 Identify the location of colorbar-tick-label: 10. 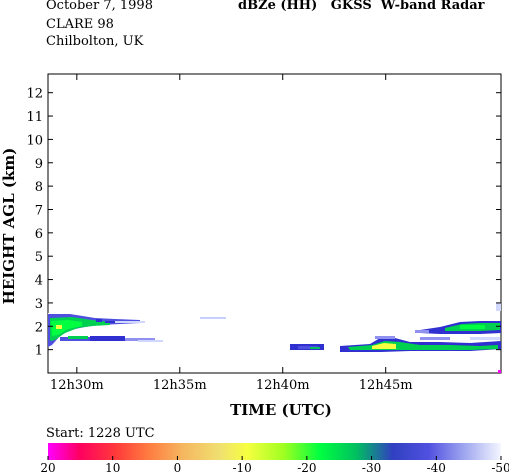
(112, 468).